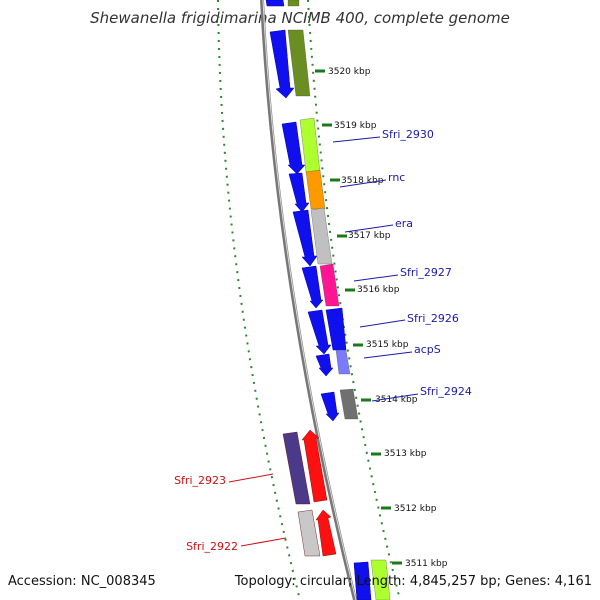 This screenshot has width=600, height=600. Describe the element at coordinates (212, 546) in the screenshot. I see `gene-label-sfri-2922: Sfri_2922` at that location.